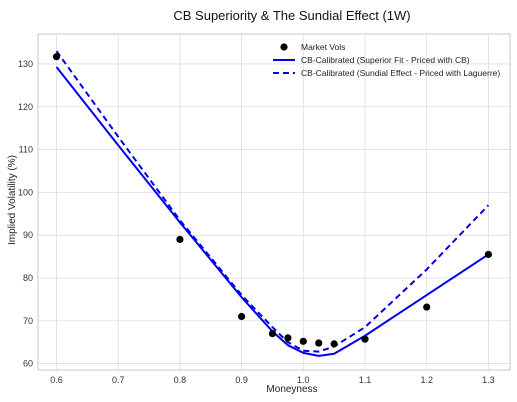  Describe the element at coordinates (291, 15) in the screenshot. I see `chart-title: CB Superiority & The Sundial Effect (1W)` at that location.